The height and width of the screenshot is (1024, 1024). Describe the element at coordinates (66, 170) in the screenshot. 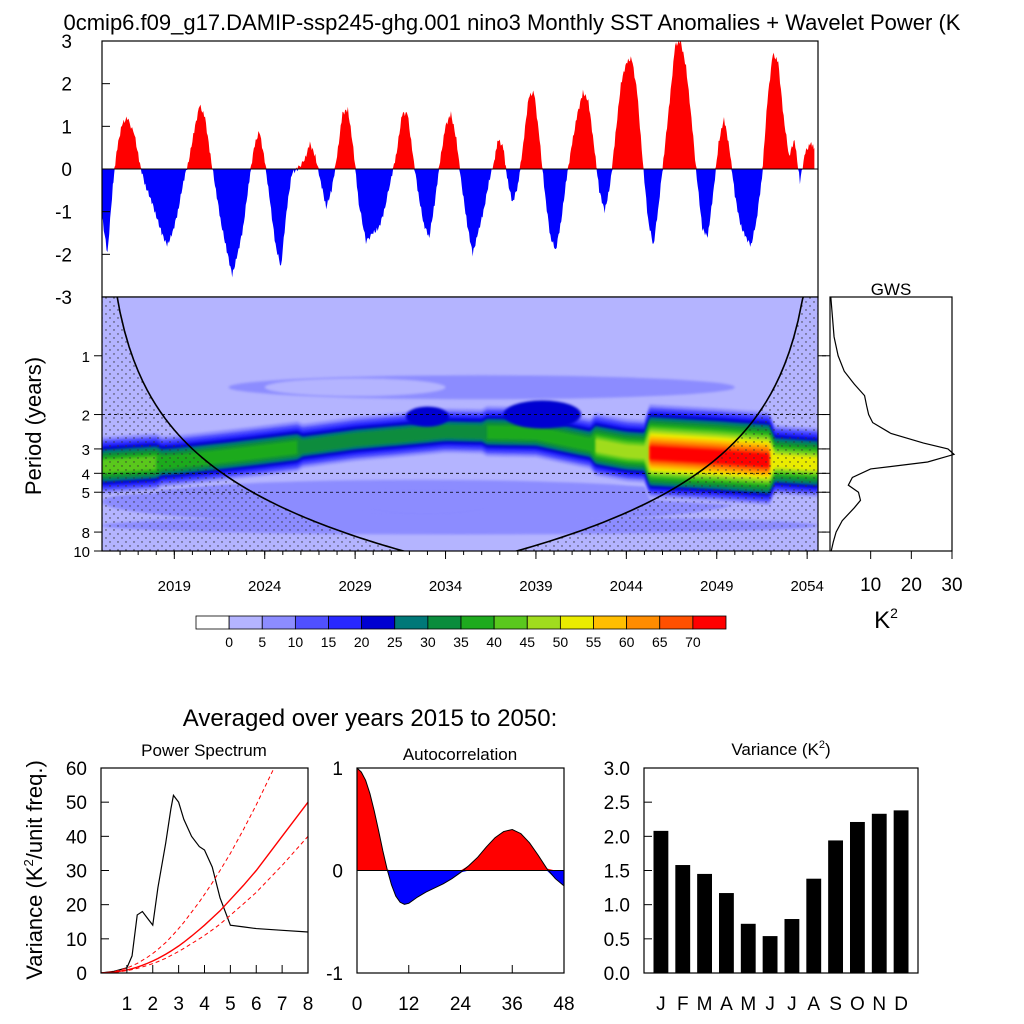

I see `sst-y-tick-label: 0` at that location.